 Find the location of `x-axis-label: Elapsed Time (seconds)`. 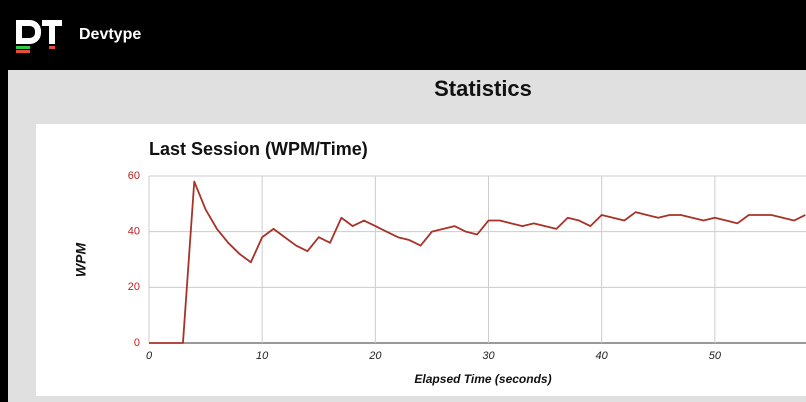

x-axis-label: Elapsed Time (seconds) is located at coordinates (482, 379).